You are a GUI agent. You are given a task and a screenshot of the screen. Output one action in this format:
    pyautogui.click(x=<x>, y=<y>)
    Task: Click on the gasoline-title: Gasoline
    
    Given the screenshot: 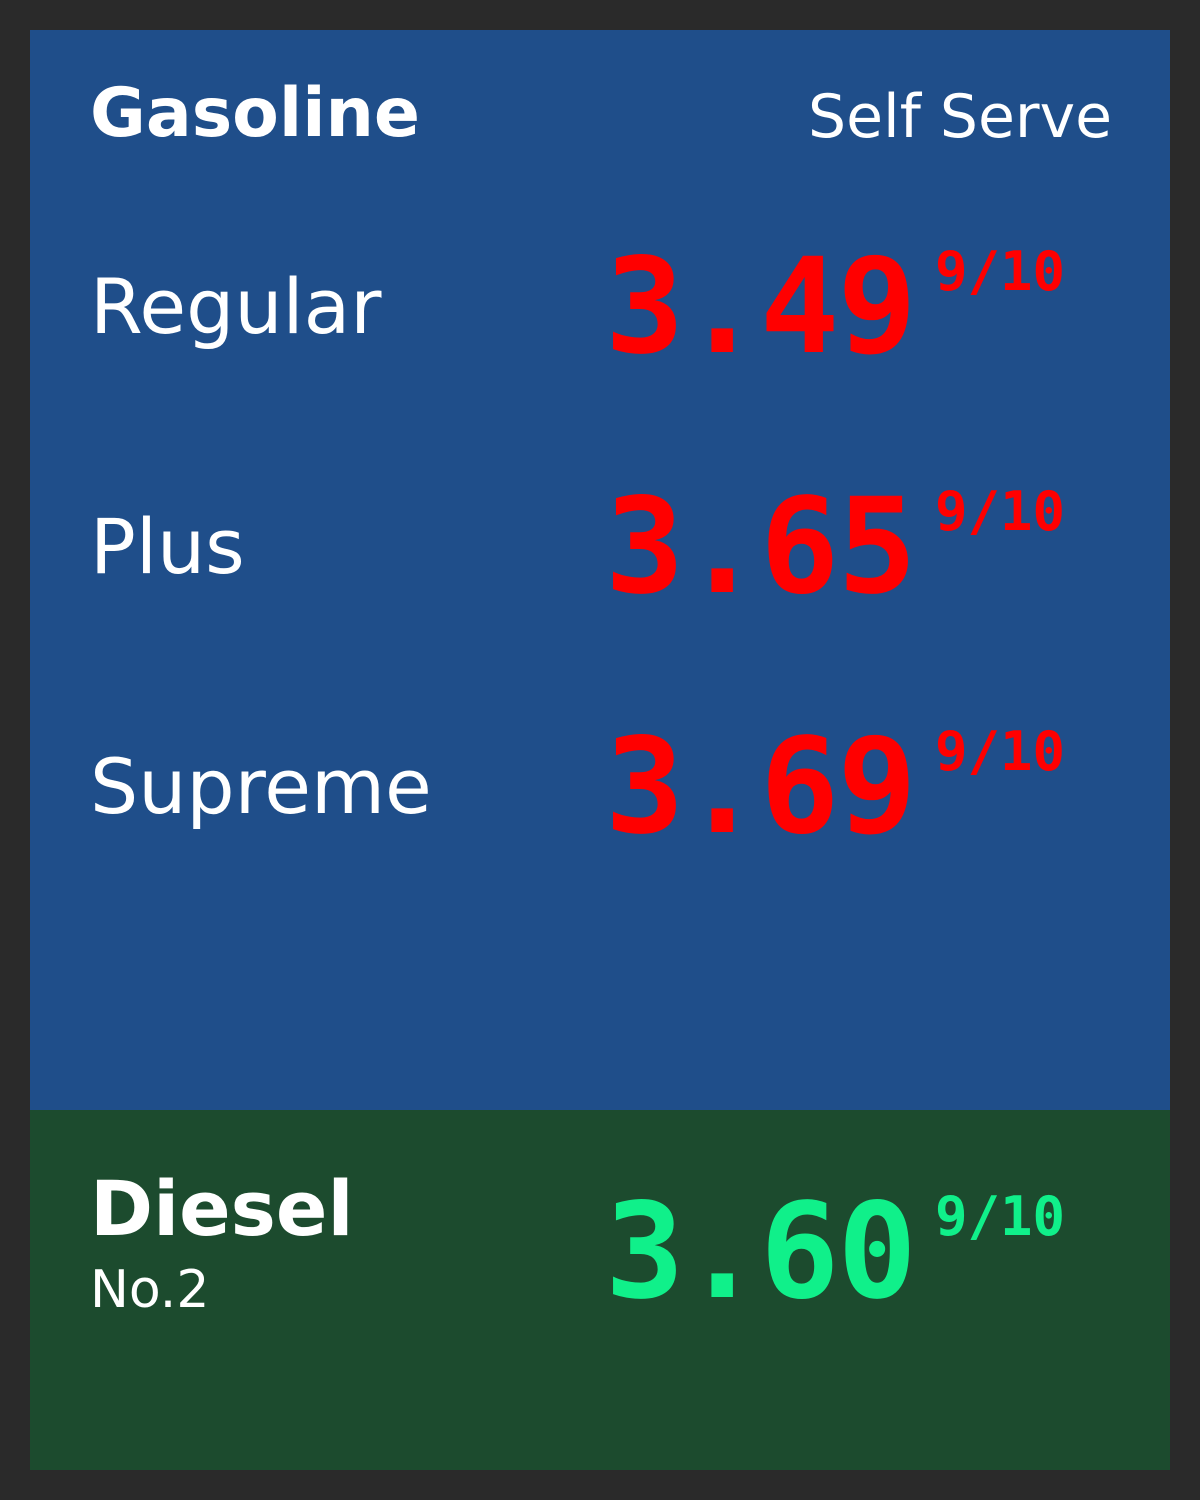 What is the action you would take?
    pyautogui.click(x=255, y=113)
    